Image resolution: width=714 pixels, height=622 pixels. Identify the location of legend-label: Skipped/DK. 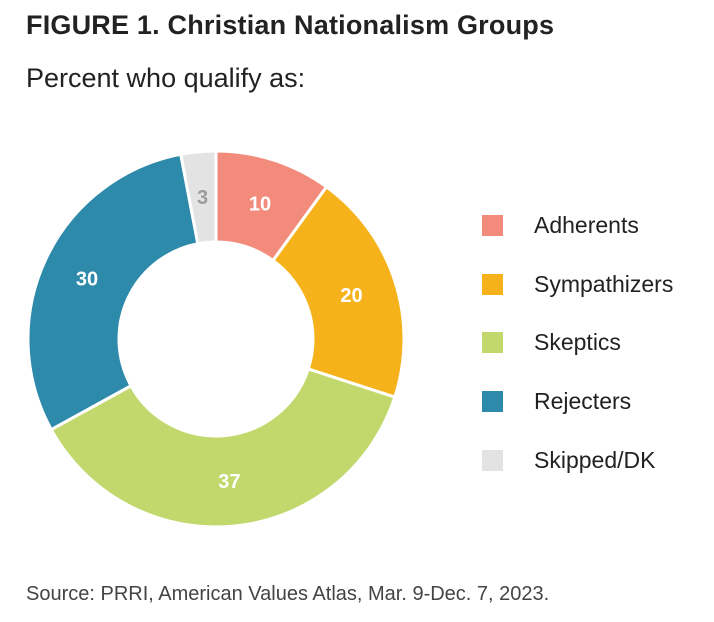
(595, 459).